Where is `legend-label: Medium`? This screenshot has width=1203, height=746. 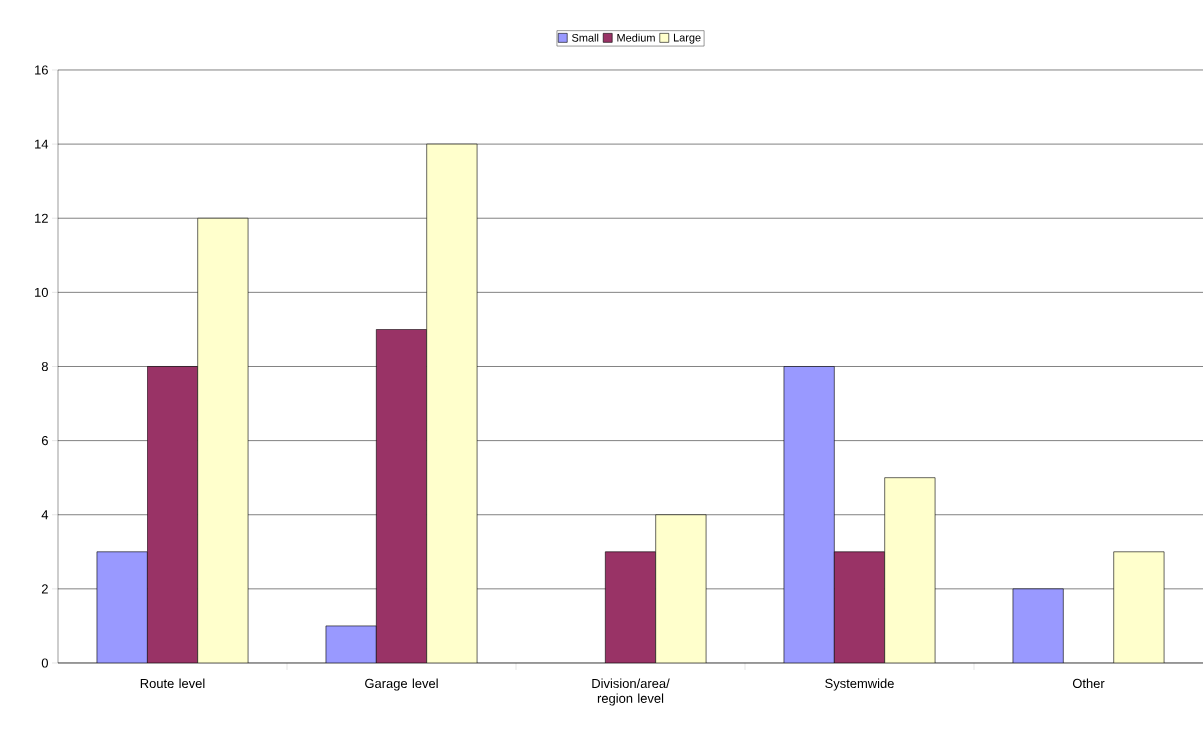 legend-label: Medium is located at coordinates (636, 37).